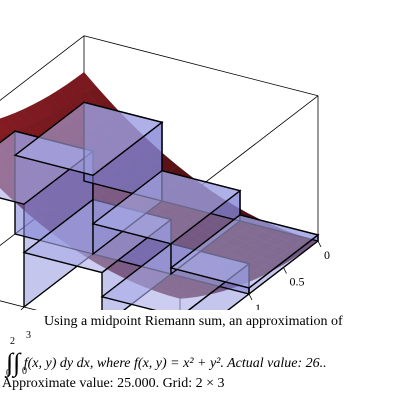  Describe the element at coordinates (258, 305) in the screenshot. I see `x-tick-label: 1` at that location.